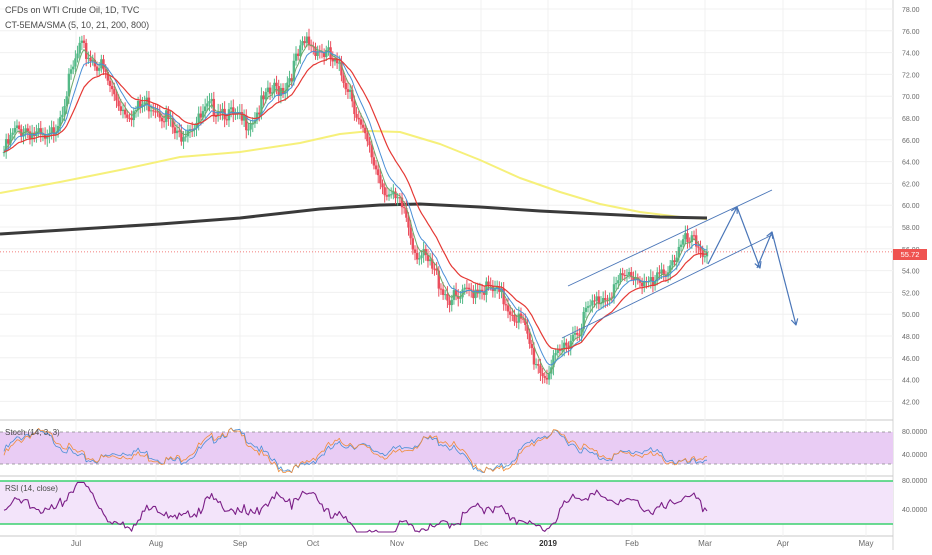 The image size is (932, 555). Describe the element at coordinates (705, 543) in the screenshot. I see `x-tick-label: Mar` at that location.